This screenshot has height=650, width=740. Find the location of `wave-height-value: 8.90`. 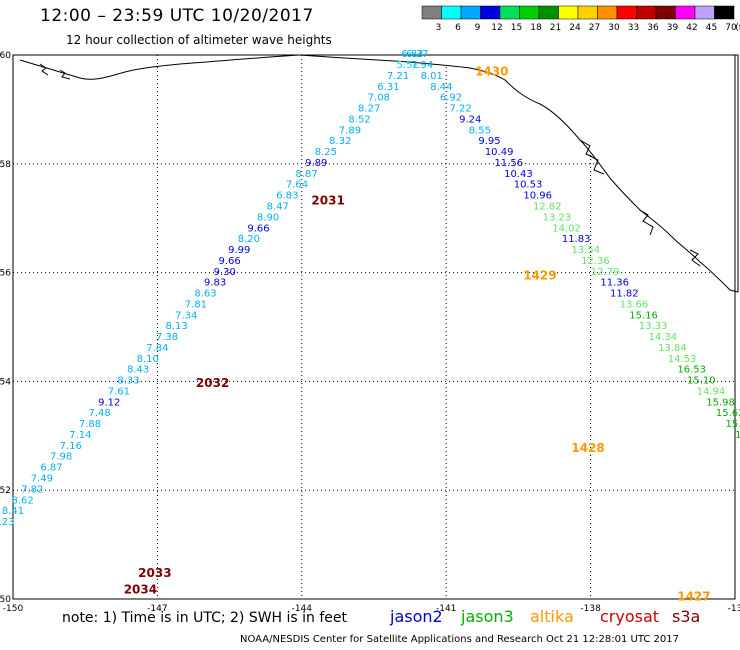

wave-height-value: 8.90 is located at coordinates (268, 217).